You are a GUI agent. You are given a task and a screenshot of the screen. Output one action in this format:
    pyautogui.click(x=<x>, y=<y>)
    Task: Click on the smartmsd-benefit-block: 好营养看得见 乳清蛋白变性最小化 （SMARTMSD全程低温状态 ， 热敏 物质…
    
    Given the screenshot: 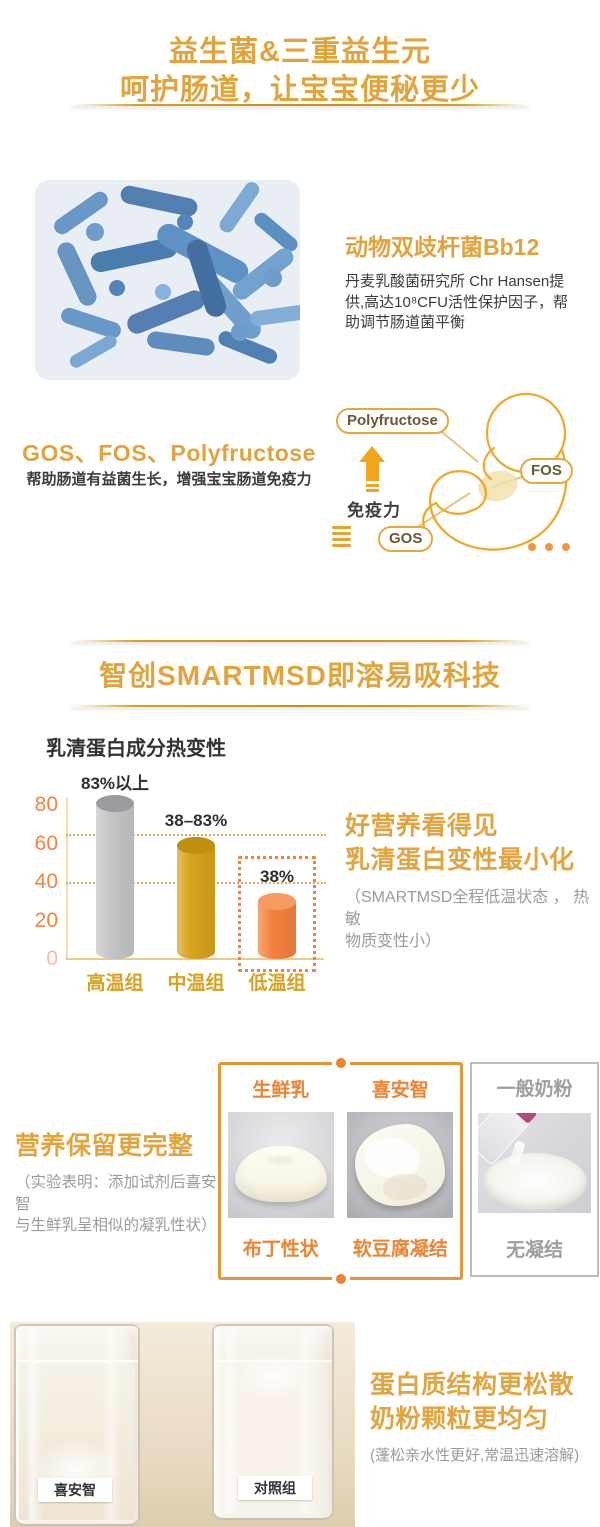 What is the action you would take?
    pyautogui.click(x=471, y=882)
    